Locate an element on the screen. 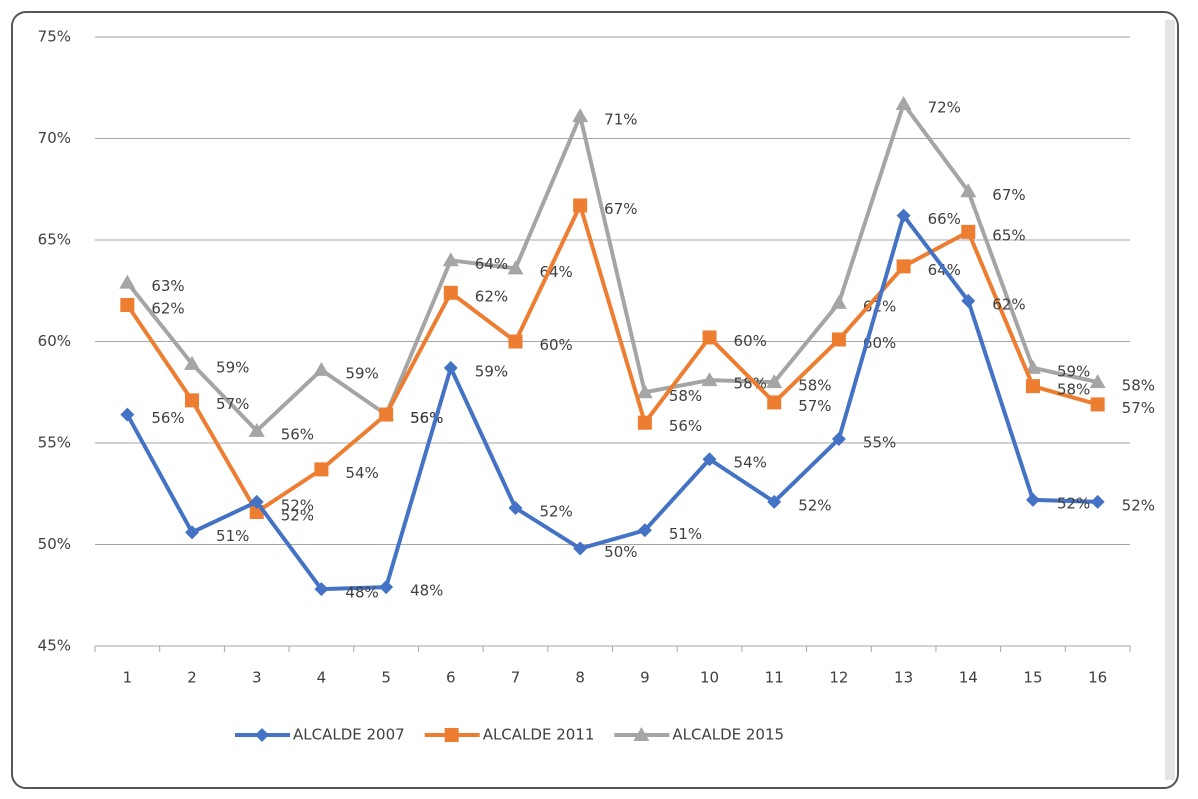 The height and width of the screenshot is (799, 1198). data-label: 60% is located at coordinates (555, 345).